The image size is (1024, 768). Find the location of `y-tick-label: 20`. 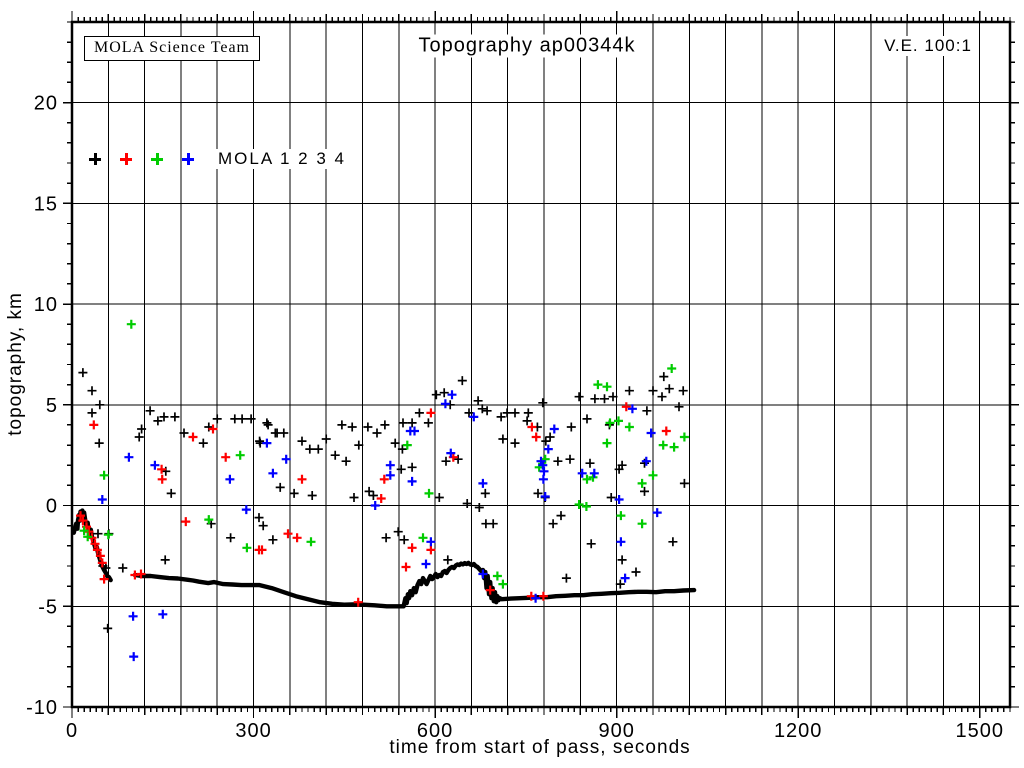

y-tick-label: 20 is located at coordinates (46, 104).